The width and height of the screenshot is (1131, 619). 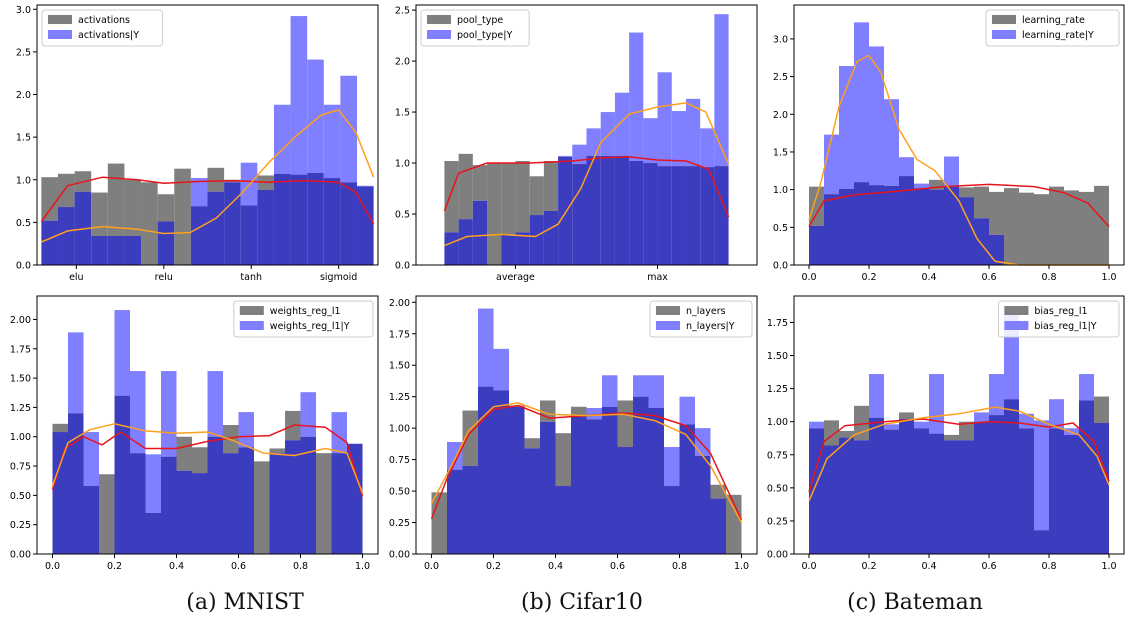 What do you see at coordinates (402, 11) in the screenshot?
I see `y-tick-label: 2.5` at bounding box center [402, 11].